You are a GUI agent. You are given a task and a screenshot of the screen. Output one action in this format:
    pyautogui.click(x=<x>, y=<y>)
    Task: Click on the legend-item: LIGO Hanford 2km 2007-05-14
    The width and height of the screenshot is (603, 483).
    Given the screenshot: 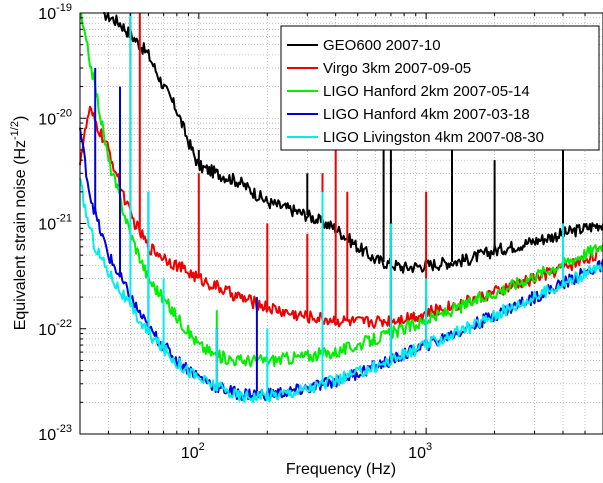 What is the action you would take?
    pyautogui.click(x=408, y=91)
    